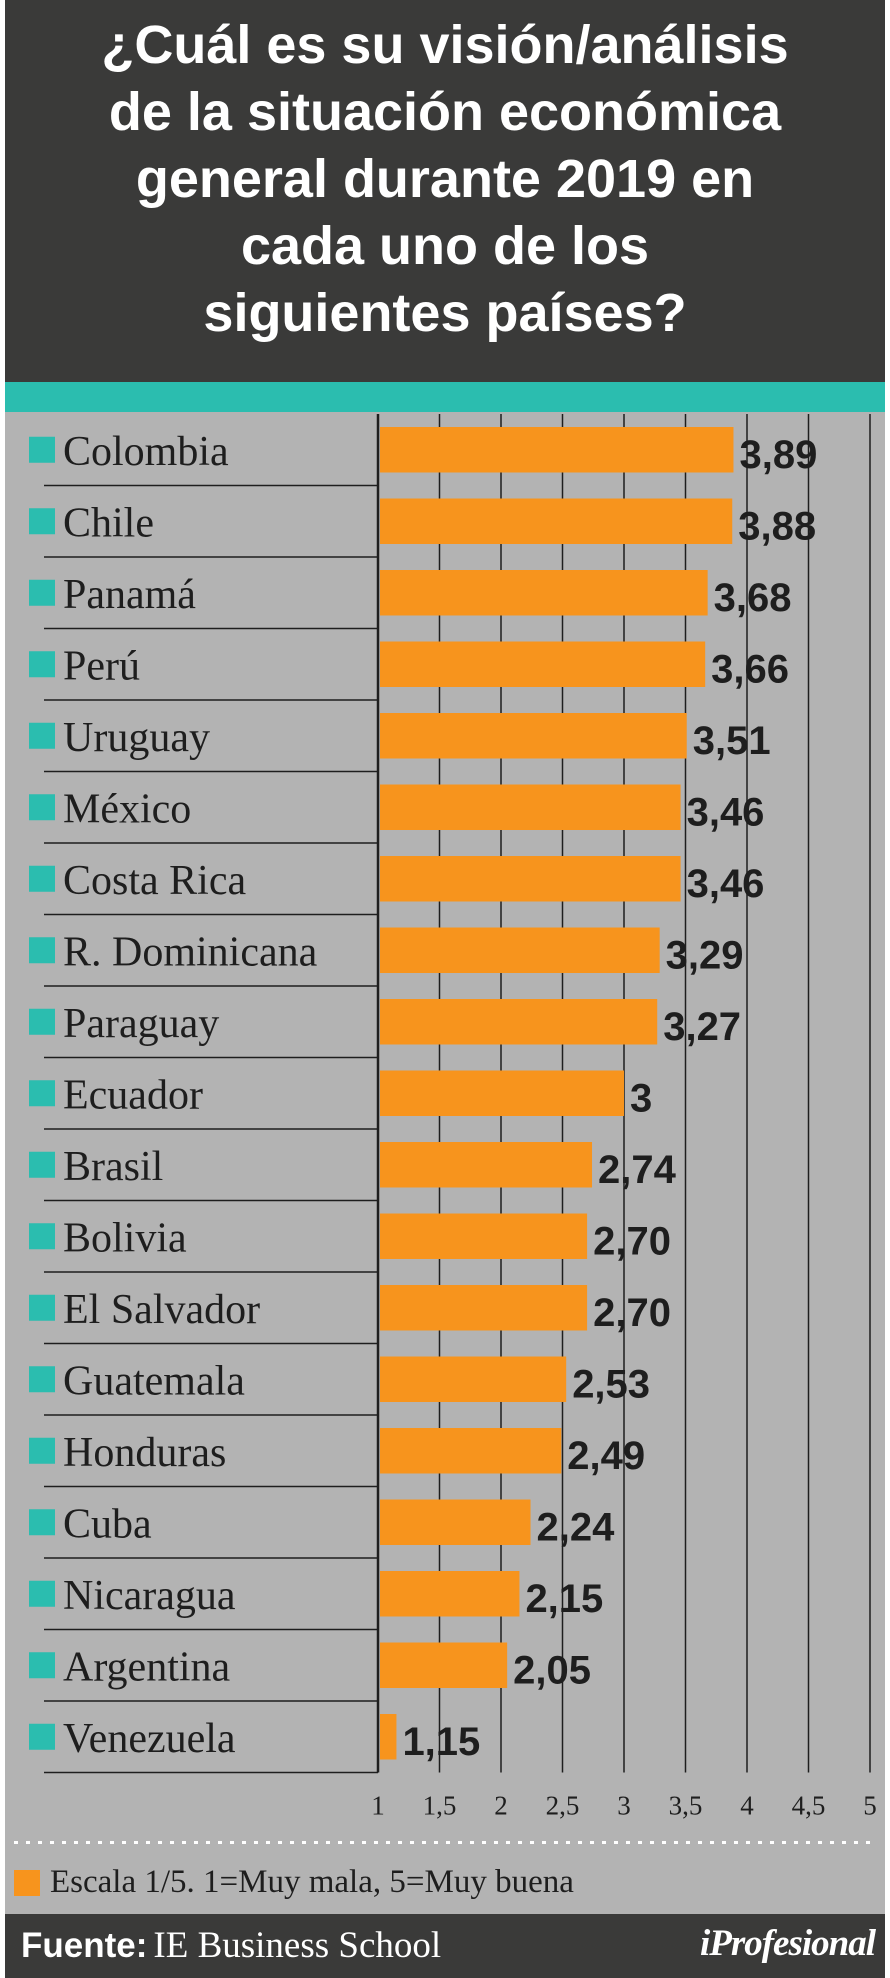  What do you see at coordinates (637, 1170) in the screenshot?
I see `value-label: 2,74` at bounding box center [637, 1170].